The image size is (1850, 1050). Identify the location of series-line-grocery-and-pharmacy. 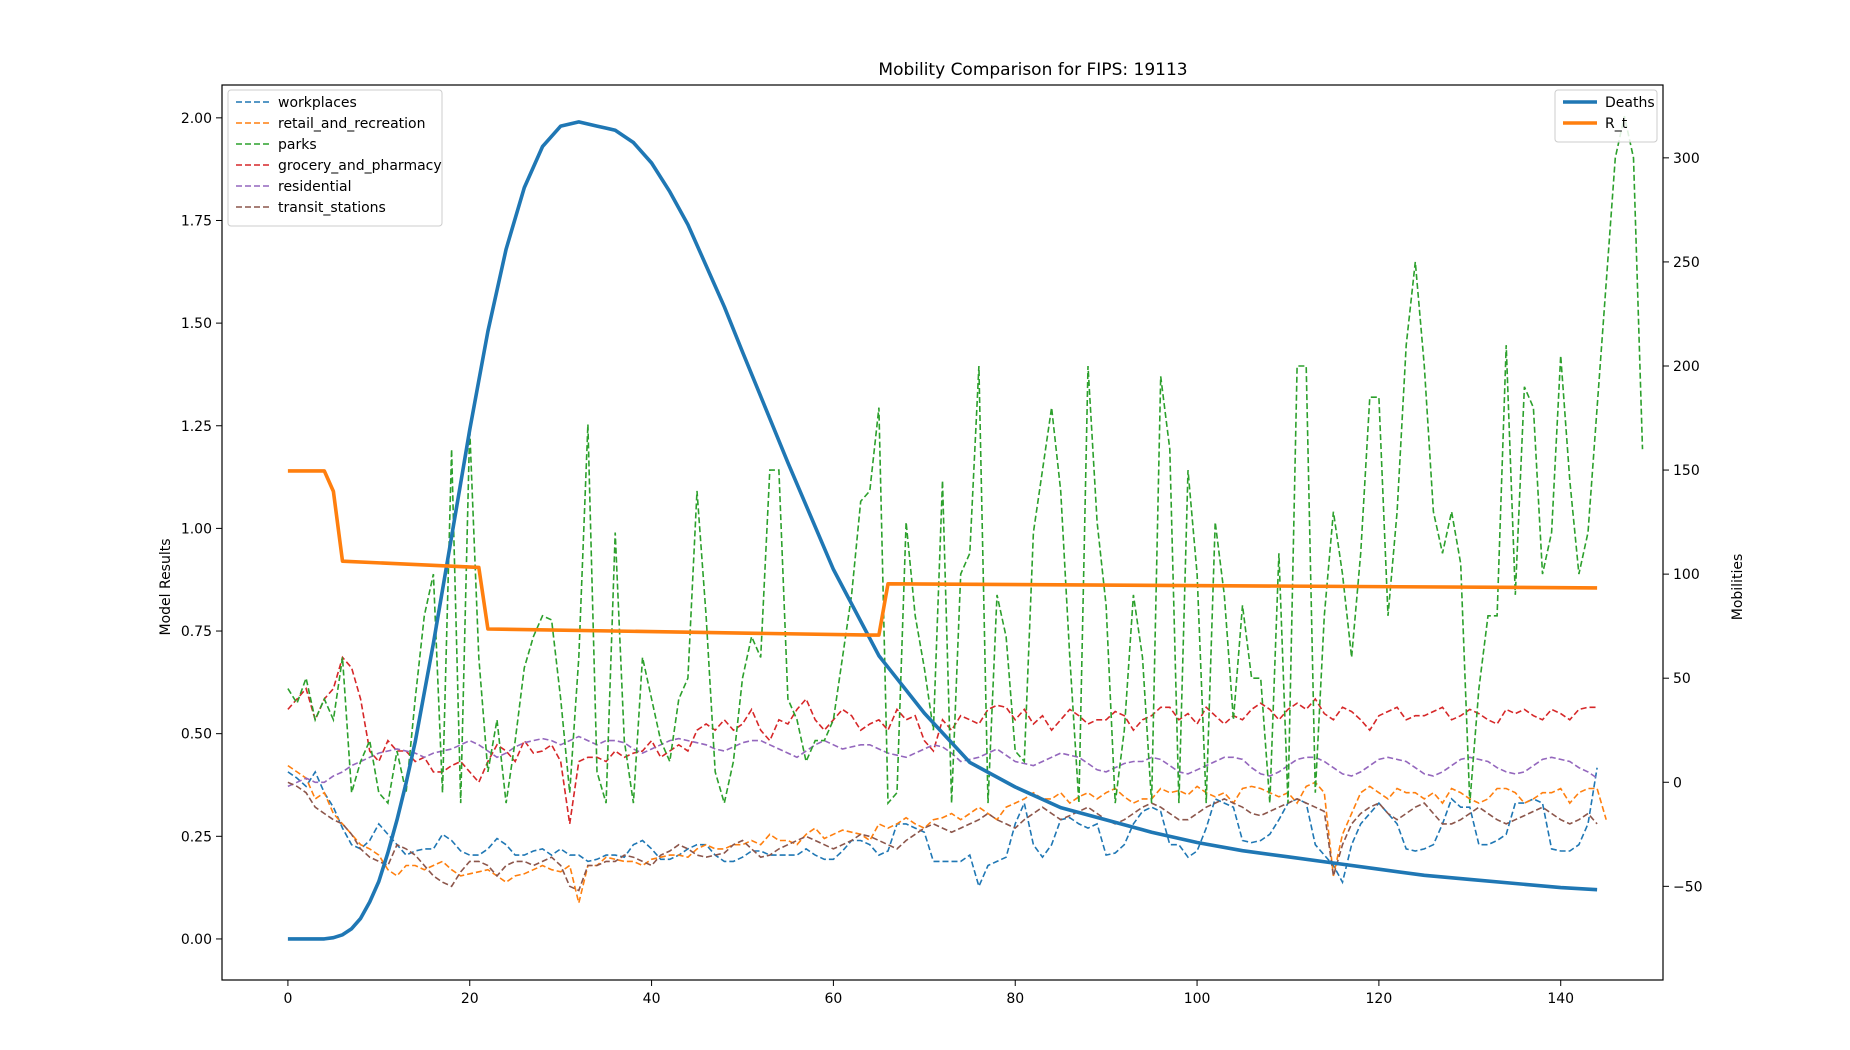
(942, 740).